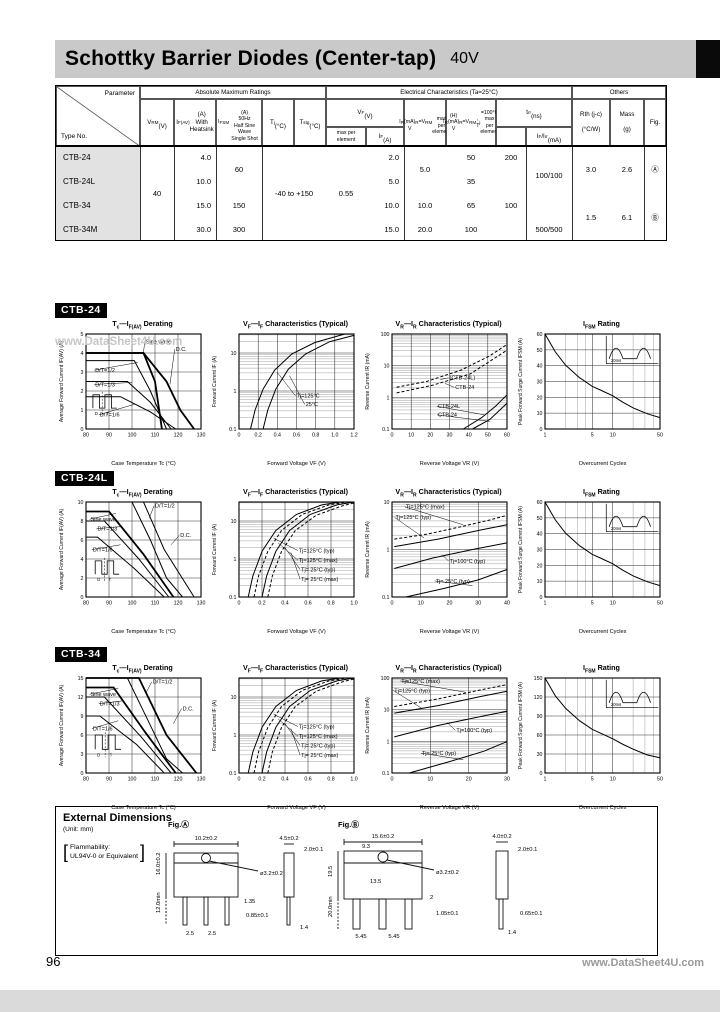 This screenshot has height=1012, width=720. What do you see at coordinates (66, 852) in the screenshot?
I see `bracket-open: [` at bounding box center [66, 852].